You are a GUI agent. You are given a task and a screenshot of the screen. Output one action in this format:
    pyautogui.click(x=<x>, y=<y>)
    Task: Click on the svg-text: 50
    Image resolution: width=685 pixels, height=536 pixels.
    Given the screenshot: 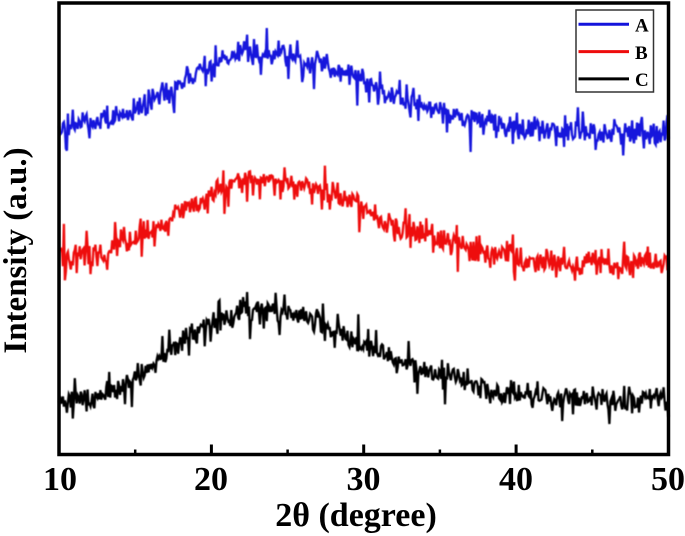 What is the action you would take?
    pyautogui.click(x=668, y=479)
    